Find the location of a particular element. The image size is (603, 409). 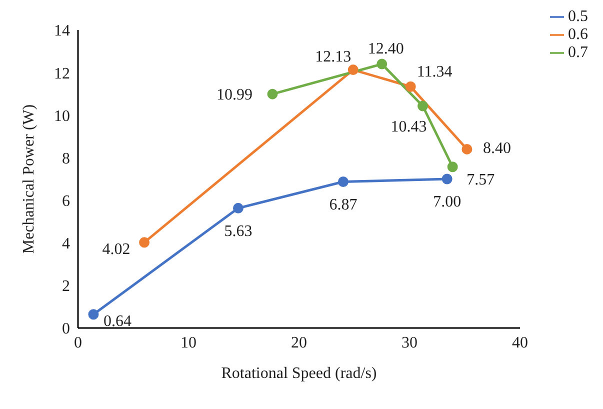

x-tick-label: 40 is located at coordinates (520, 343).